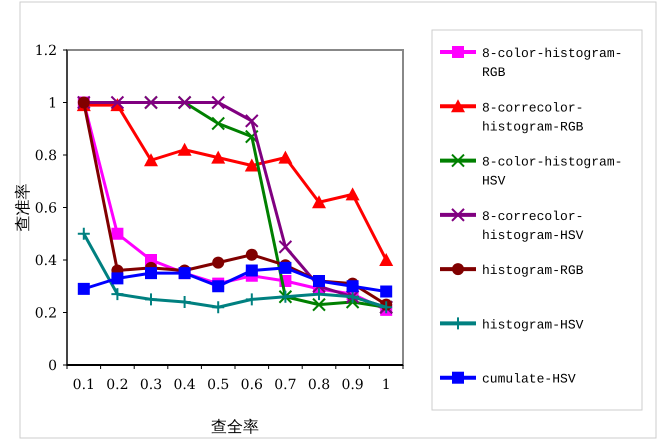  I want to click on legend-label: 8-correcolor-histogram-HSV, so click(533, 225).